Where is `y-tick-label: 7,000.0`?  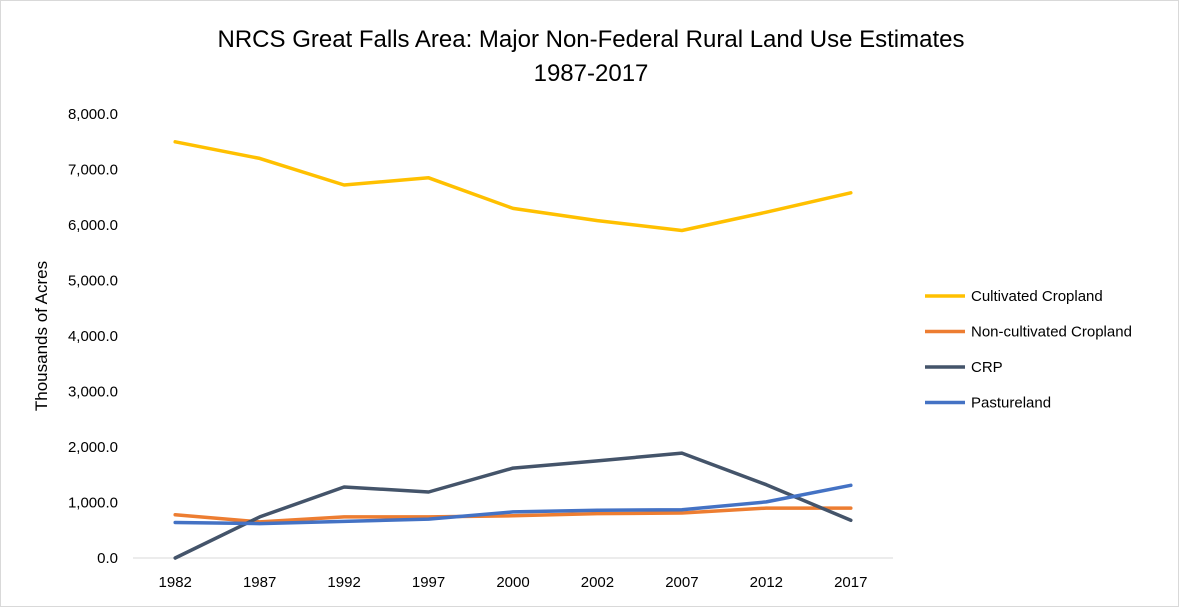
y-tick-label: 7,000.0 is located at coordinates (93, 170).